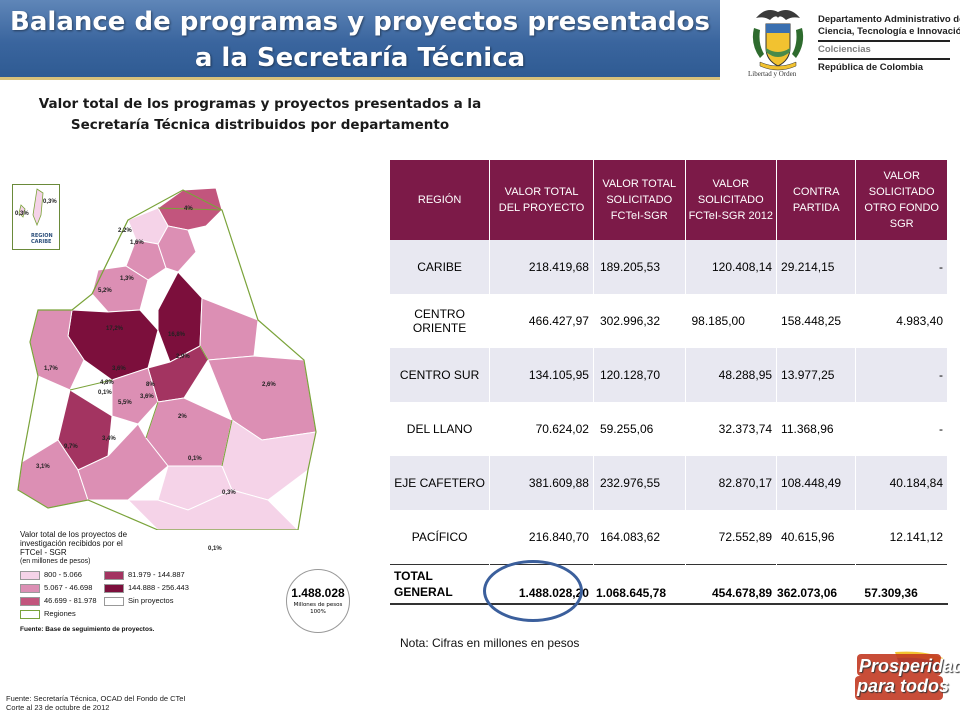  I want to click on total-bubble-unit: Millones de pesos, so click(318, 605).